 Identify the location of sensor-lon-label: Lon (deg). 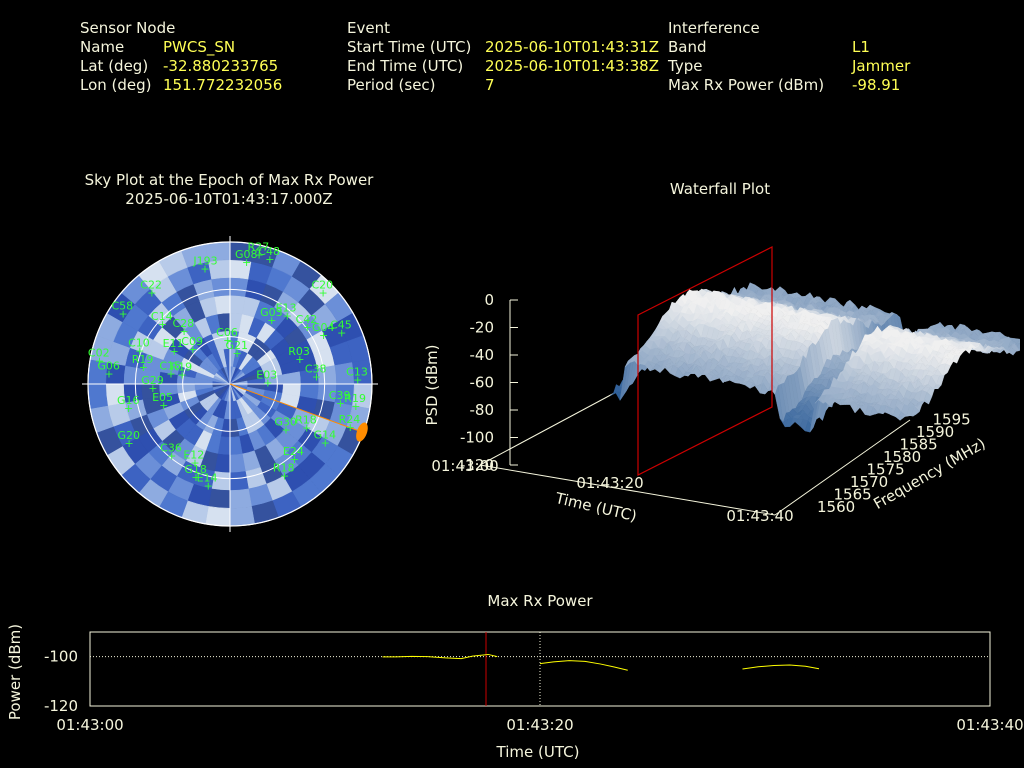
(116, 85).